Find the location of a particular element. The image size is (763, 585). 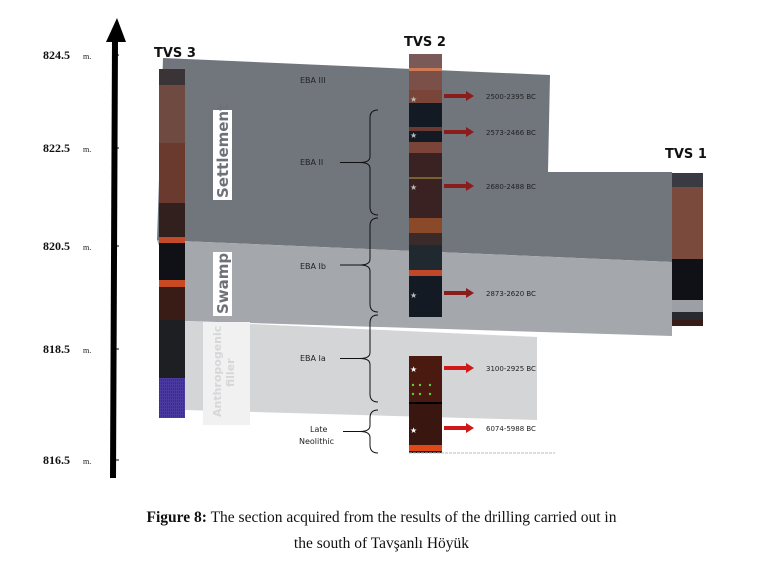

period-label-late: Late is located at coordinates (318, 429).